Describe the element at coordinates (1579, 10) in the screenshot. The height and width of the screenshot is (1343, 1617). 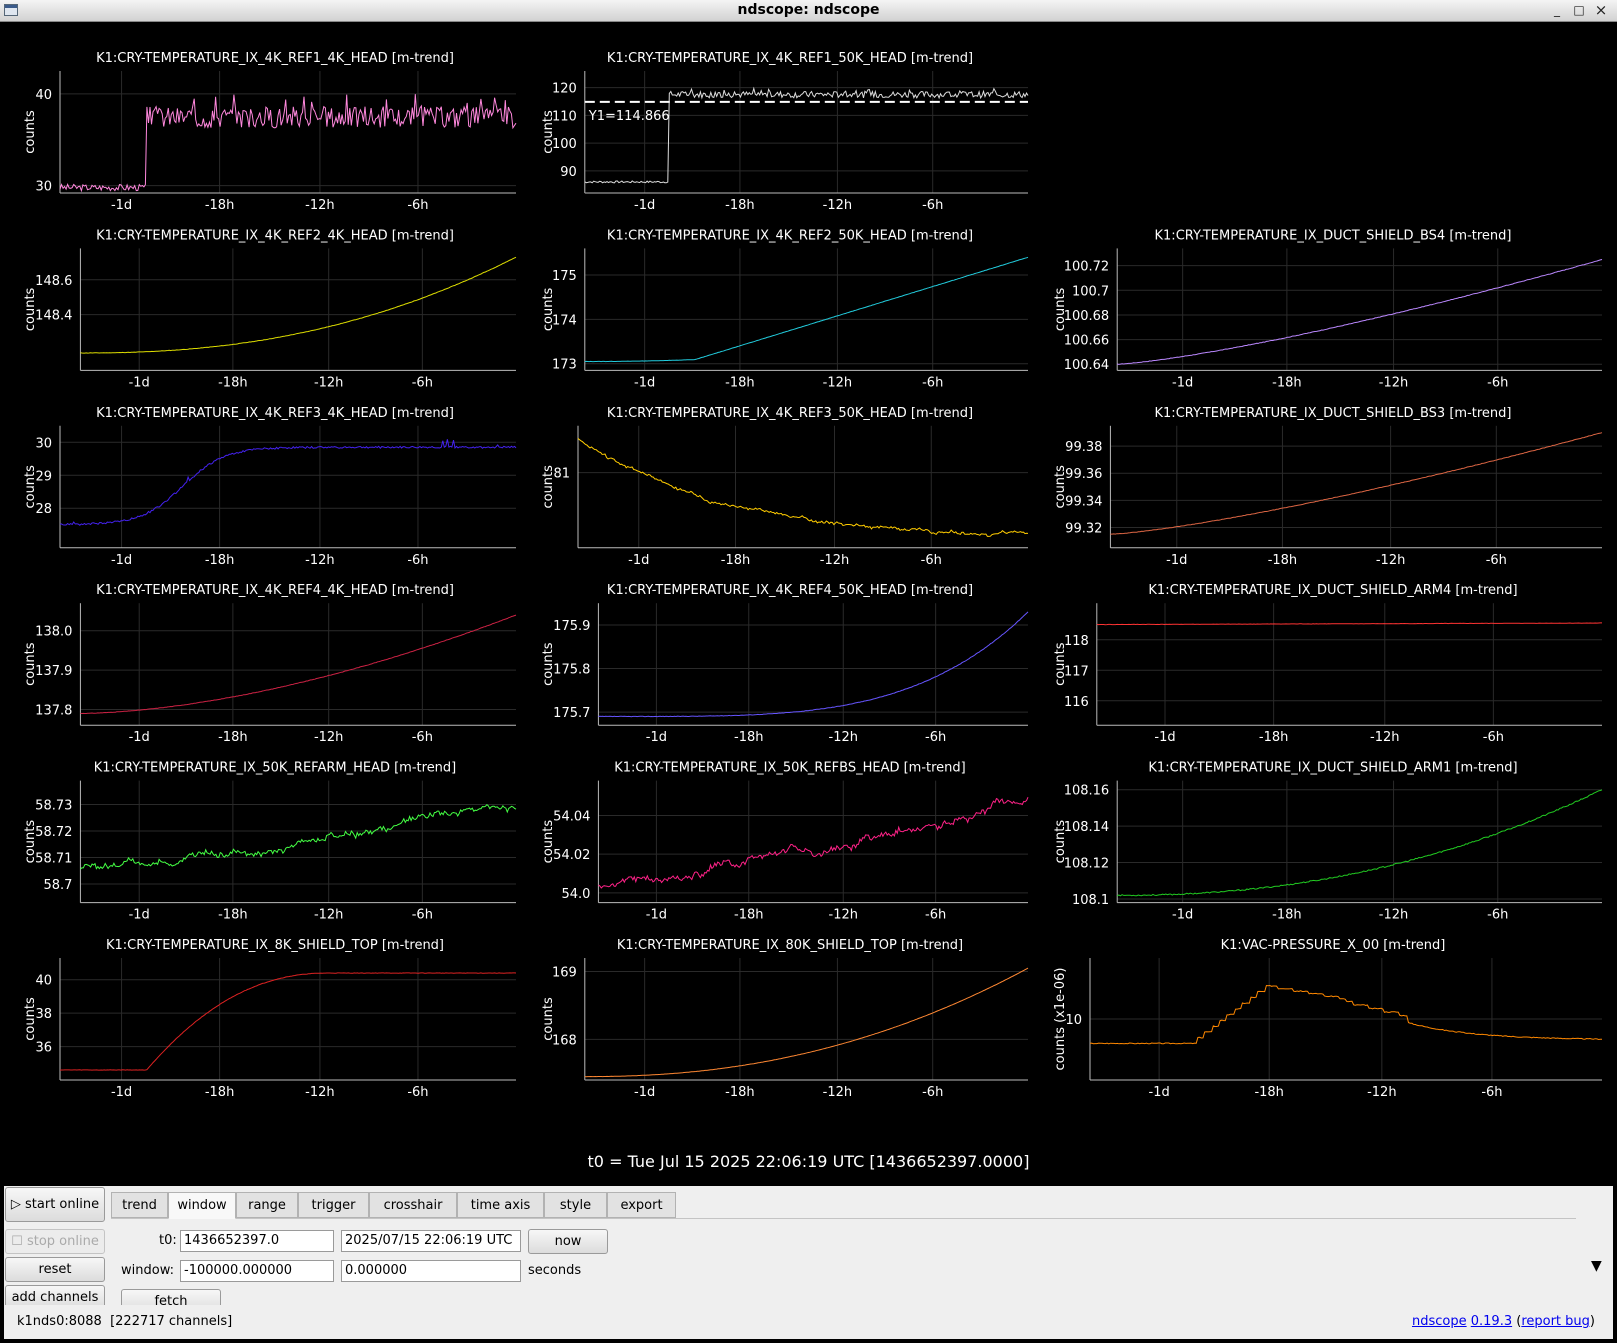
I see `maximize-button: □` at that location.